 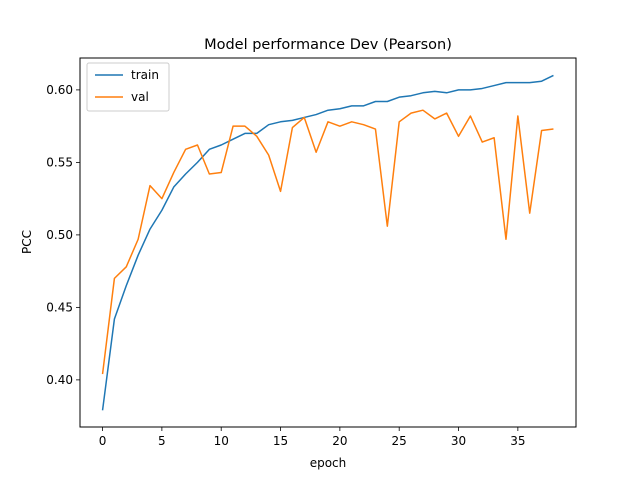 What do you see at coordinates (59, 90) in the screenshot?
I see `y-tick-label: 0.60` at bounding box center [59, 90].